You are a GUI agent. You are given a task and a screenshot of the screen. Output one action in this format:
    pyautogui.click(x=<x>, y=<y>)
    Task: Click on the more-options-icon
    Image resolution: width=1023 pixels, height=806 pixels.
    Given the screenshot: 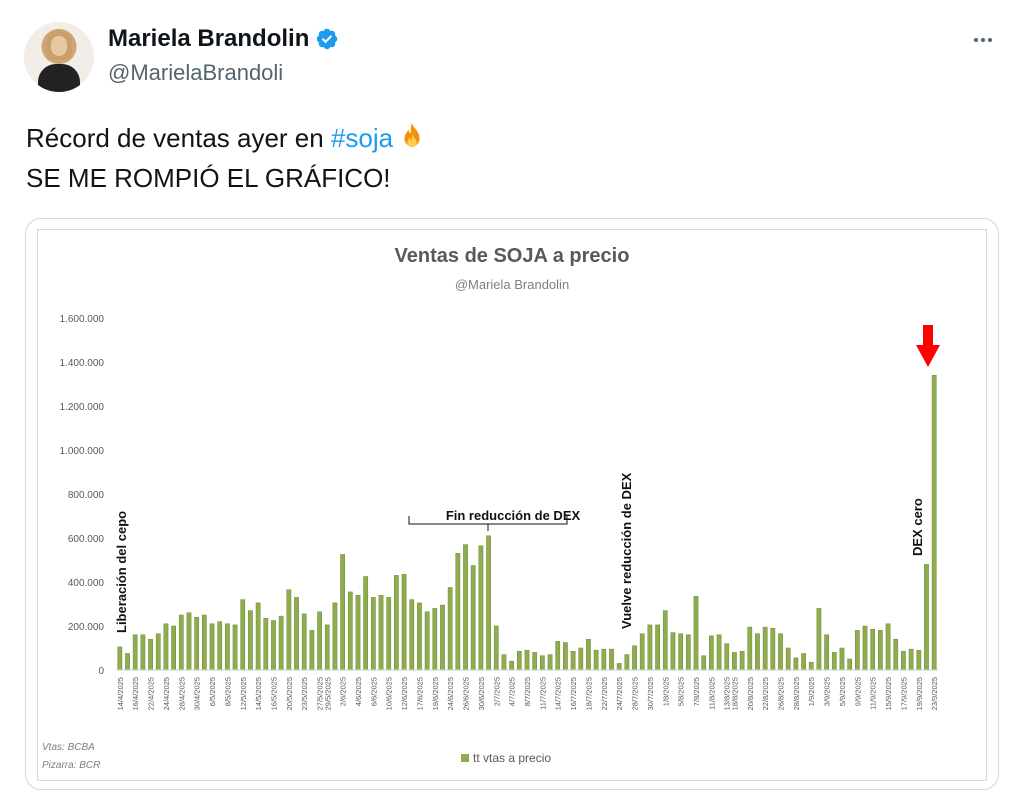 What is the action you would take?
    pyautogui.click(x=983, y=40)
    